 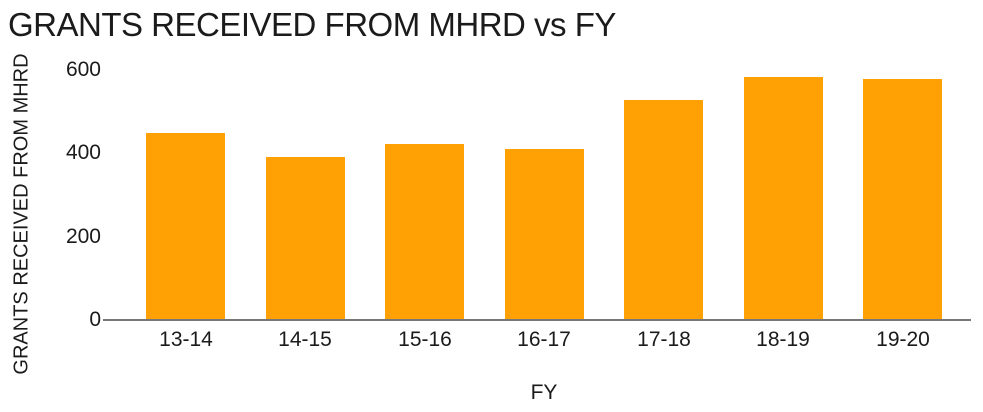 What do you see at coordinates (312, 24) in the screenshot?
I see `chart-title: GRANTS RECEIVED FROM MHRD vs FY` at bounding box center [312, 24].